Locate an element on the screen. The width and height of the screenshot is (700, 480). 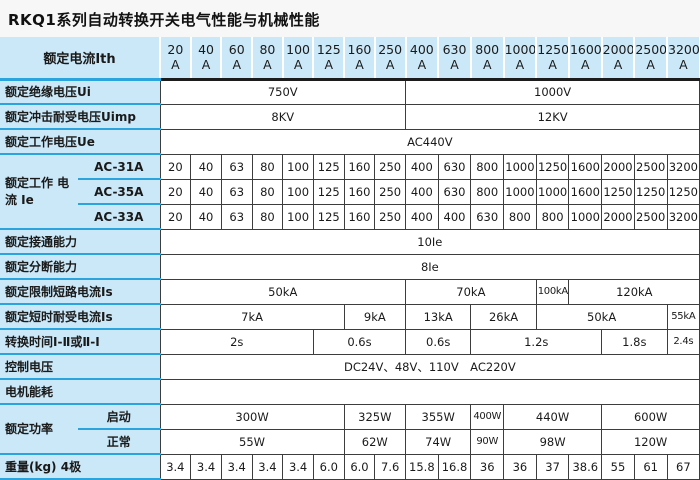
header-label-cell: 额定电流Ith is located at coordinates (80, 59).